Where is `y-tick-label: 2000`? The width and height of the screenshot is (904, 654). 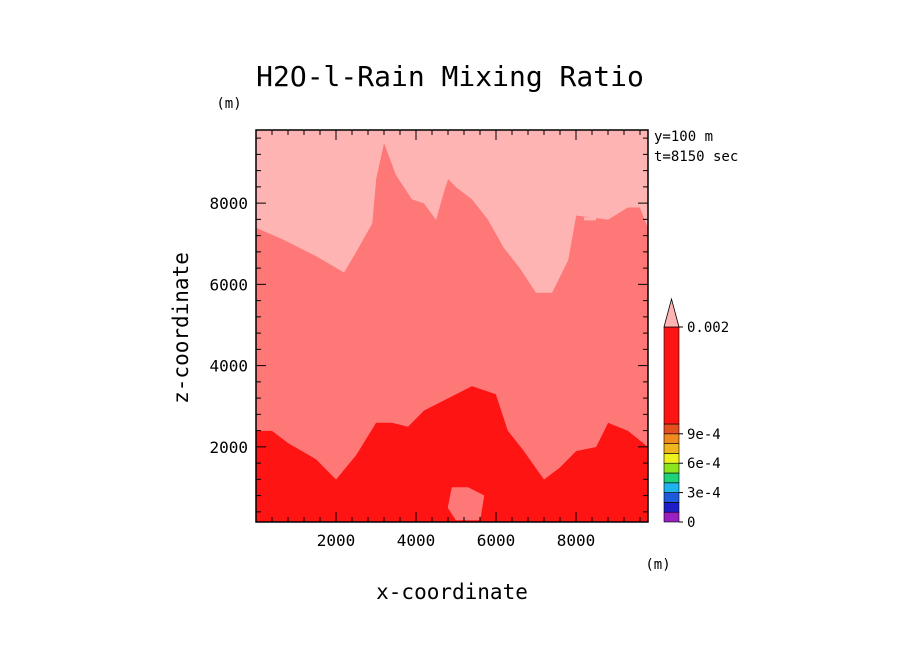 y-tick-label: 2000 is located at coordinates (228, 447).